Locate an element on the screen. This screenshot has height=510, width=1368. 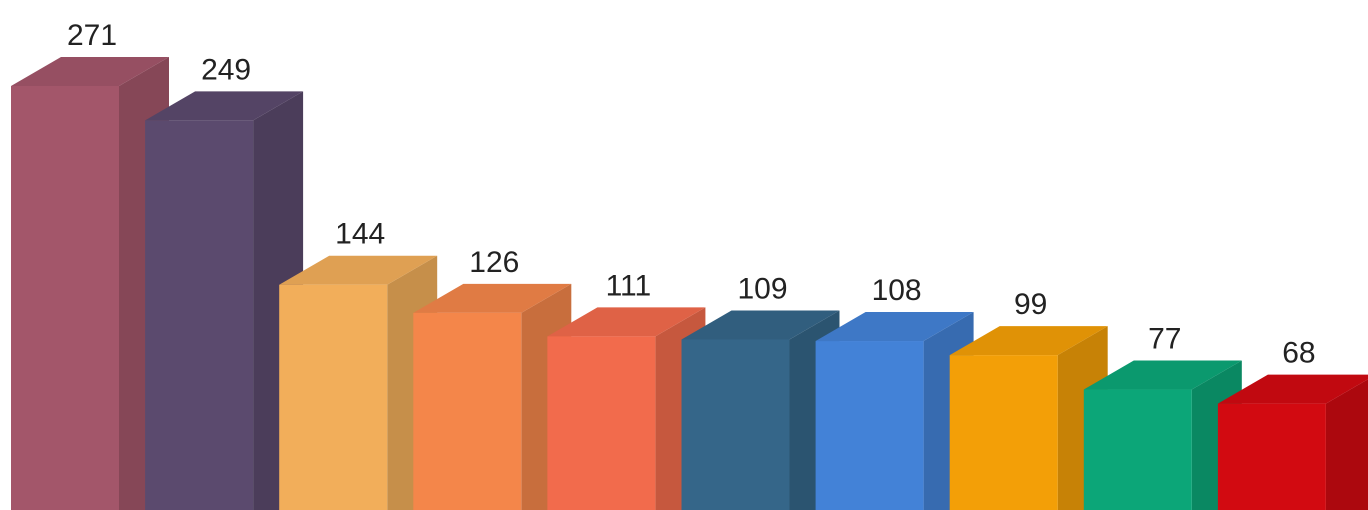
data-label: 126 is located at coordinates (494, 262).